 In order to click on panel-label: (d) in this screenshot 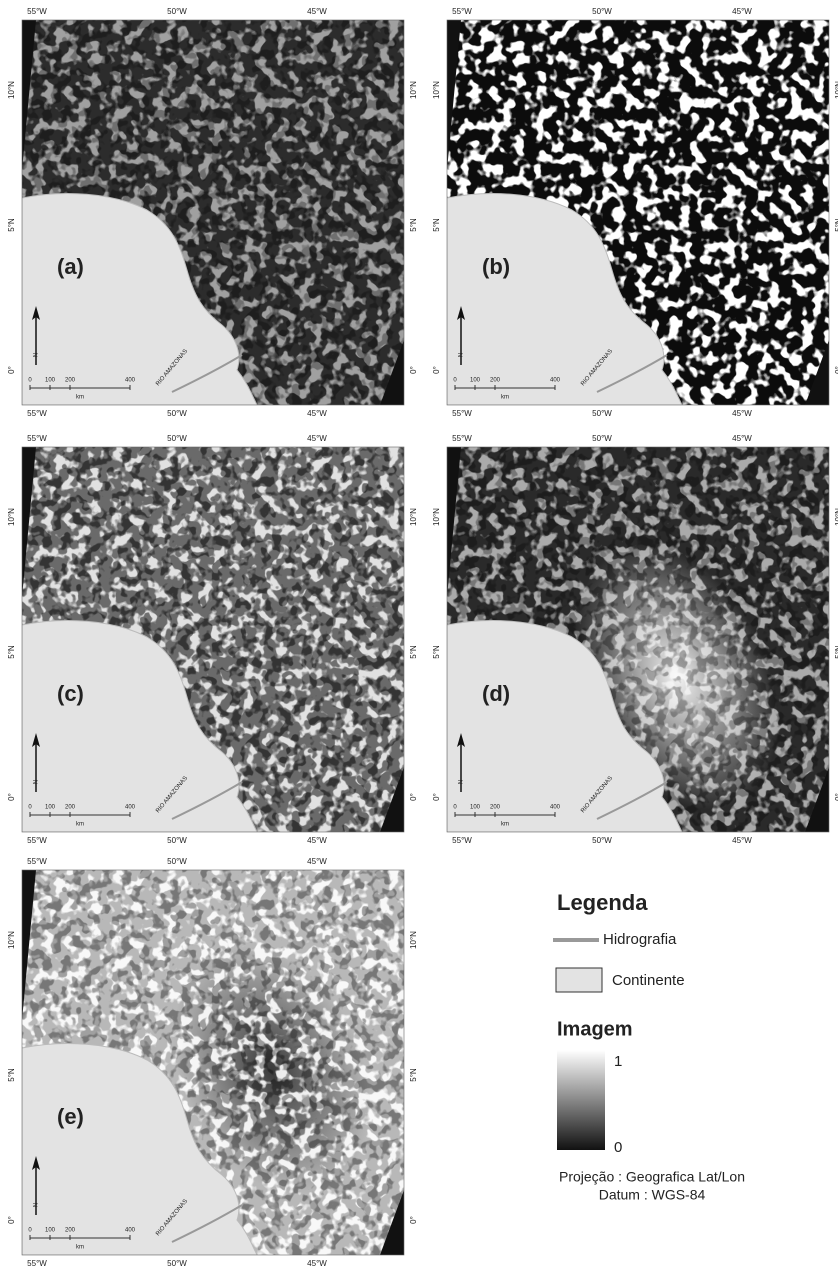, I will do `click(496, 693)`.